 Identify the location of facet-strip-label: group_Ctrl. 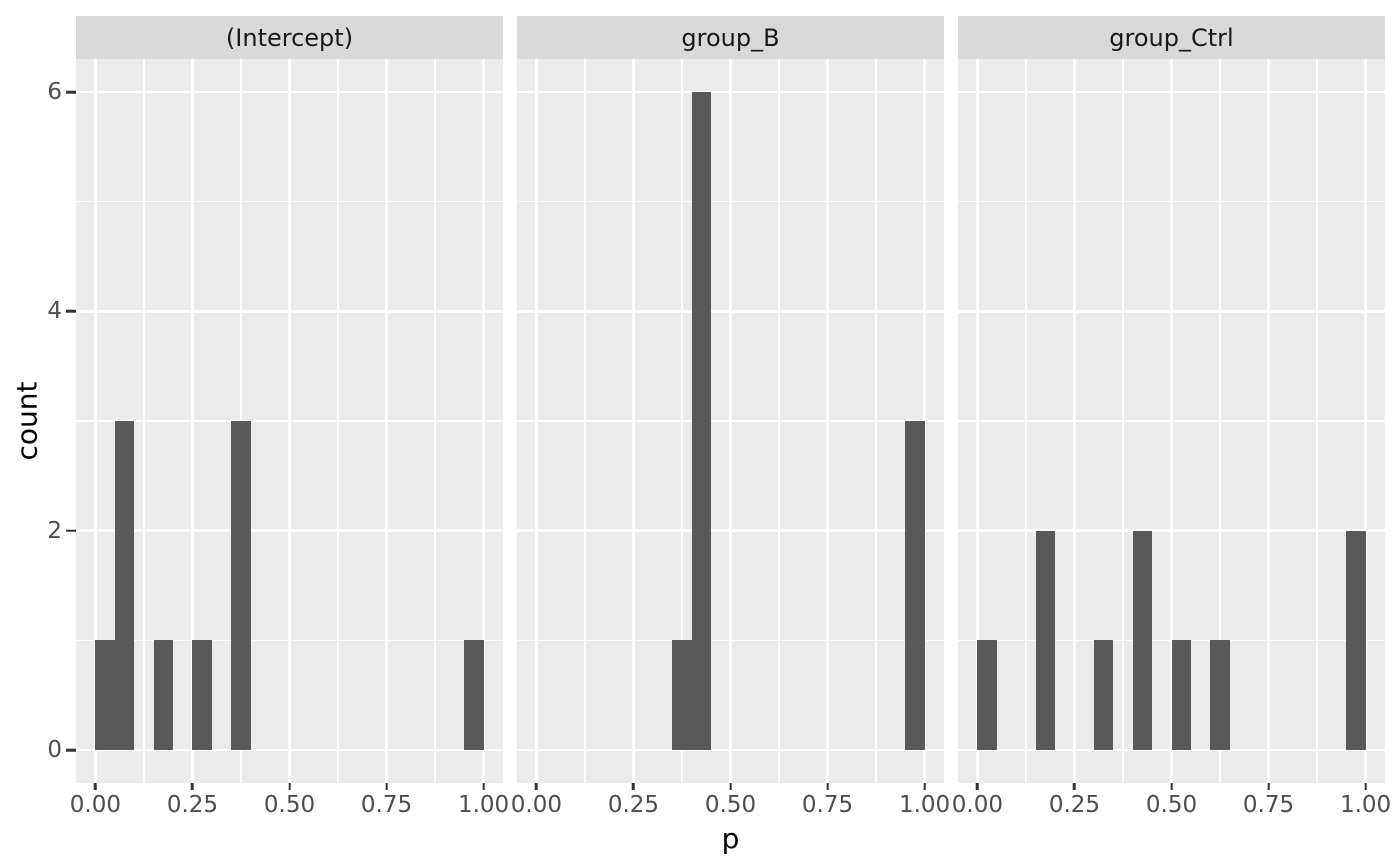
(1171, 37).